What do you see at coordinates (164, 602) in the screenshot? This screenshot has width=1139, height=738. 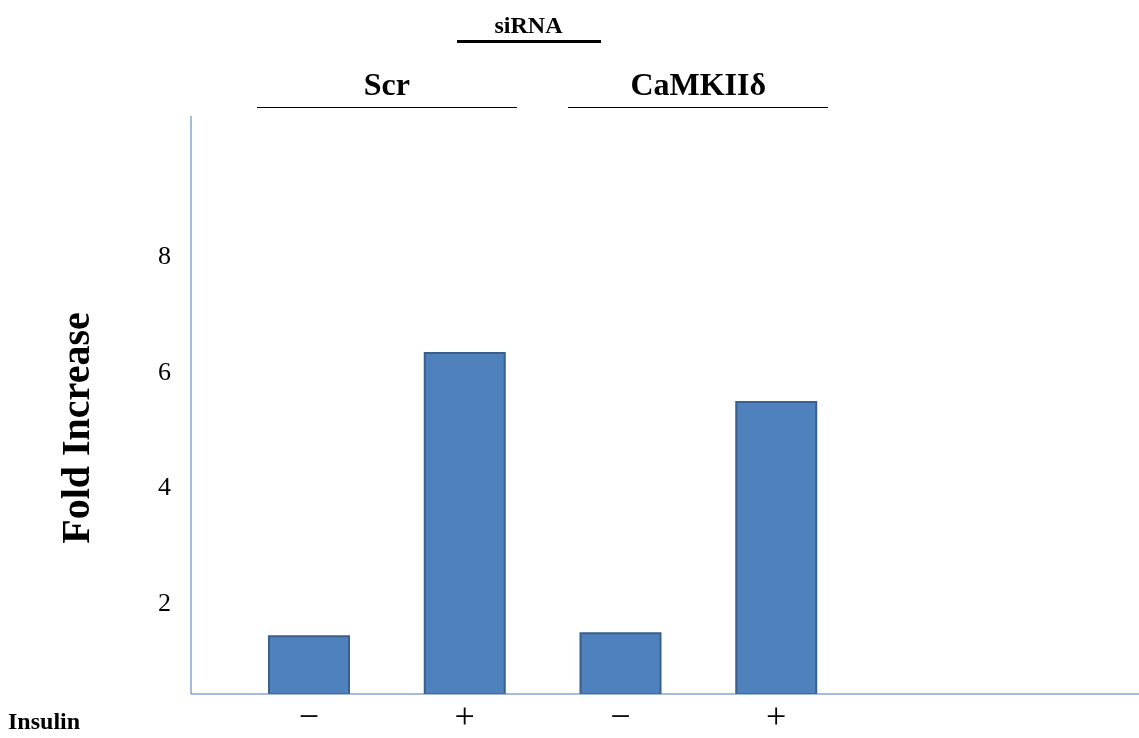 I see `y-tick-label: 2` at bounding box center [164, 602].